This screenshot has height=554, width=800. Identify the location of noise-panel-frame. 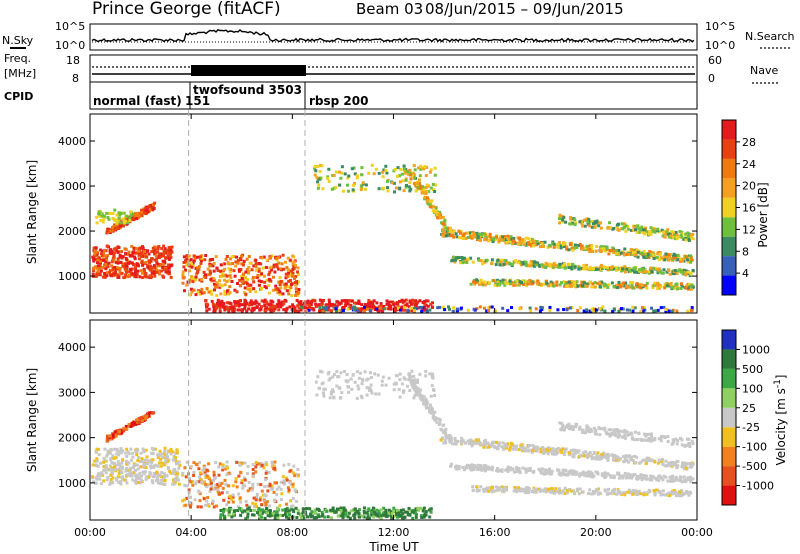
(393, 37).